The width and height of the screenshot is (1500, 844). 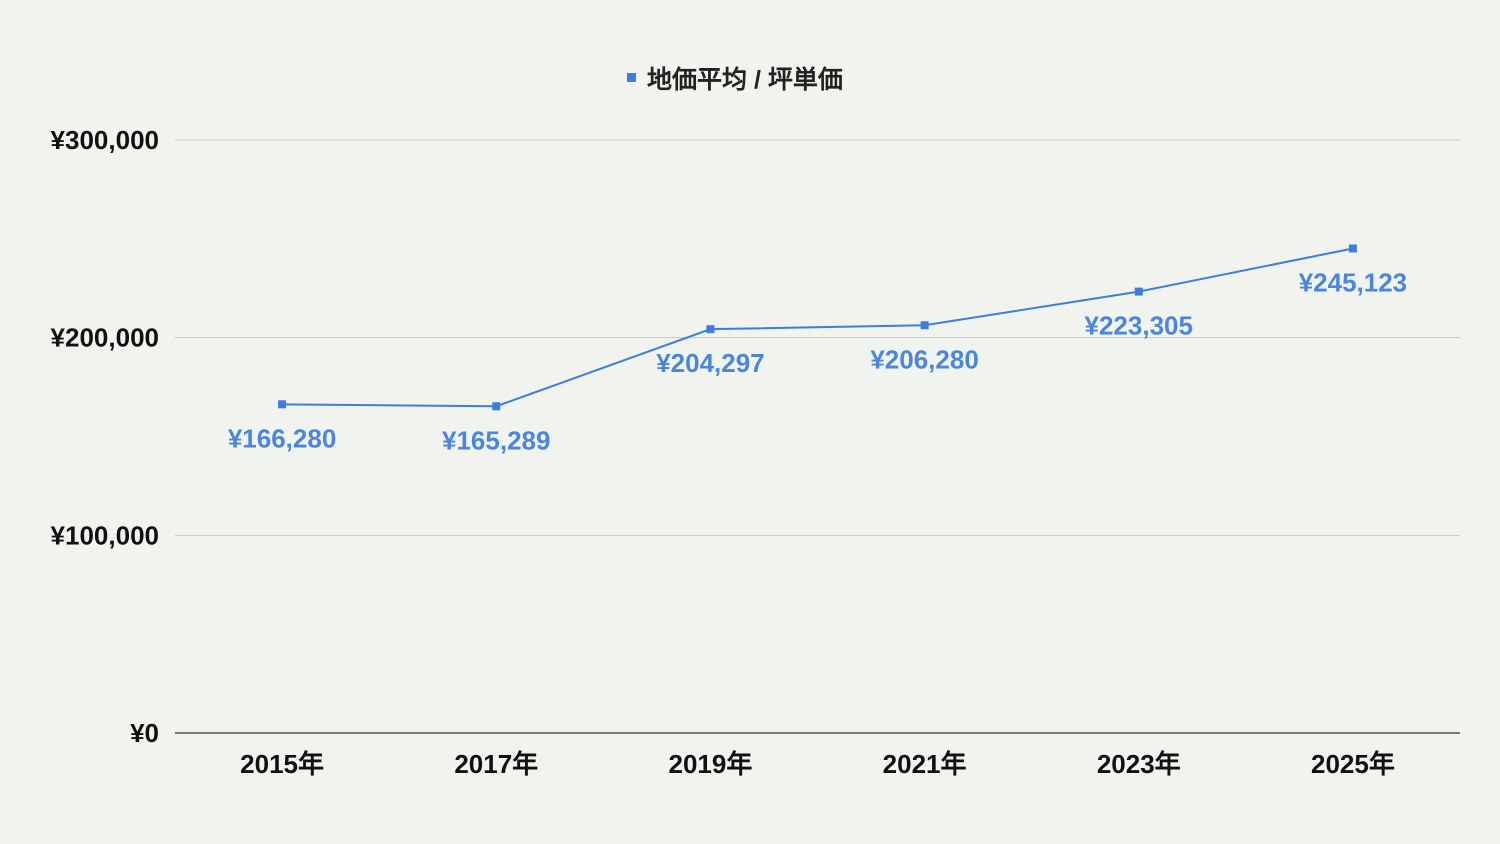 What do you see at coordinates (496, 764) in the screenshot?
I see `x-tick-label: 2017年` at bounding box center [496, 764].